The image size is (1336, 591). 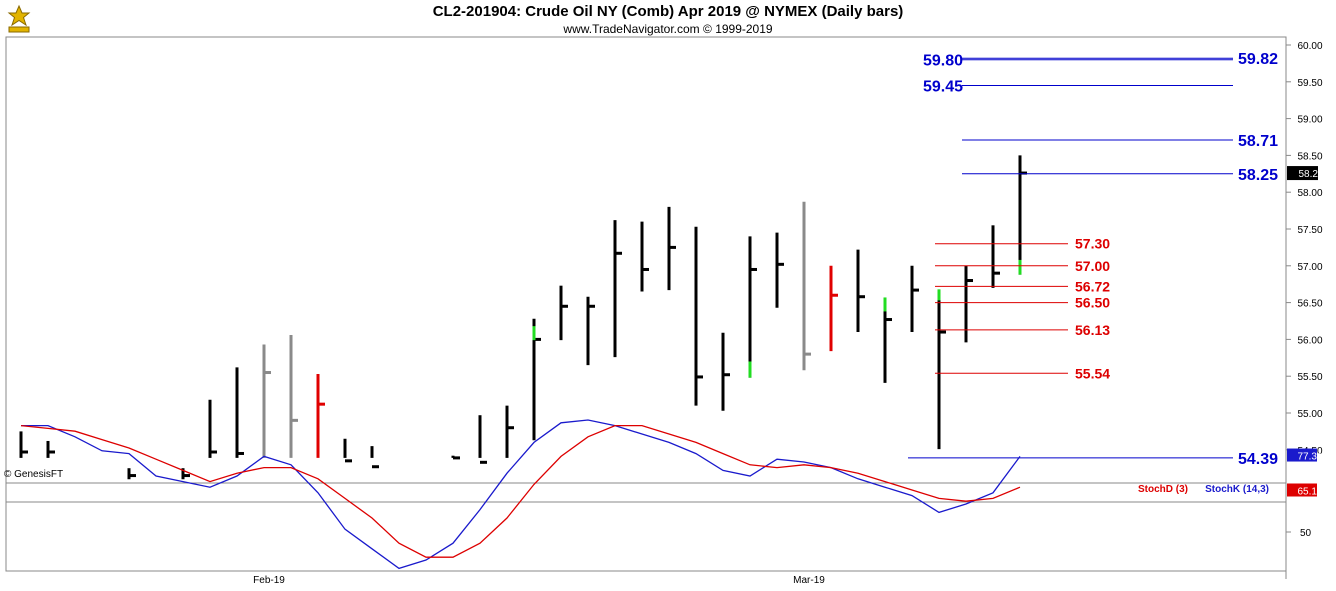 I want to click on price-axis-label: 59.00, so click(x=1309, y=120).